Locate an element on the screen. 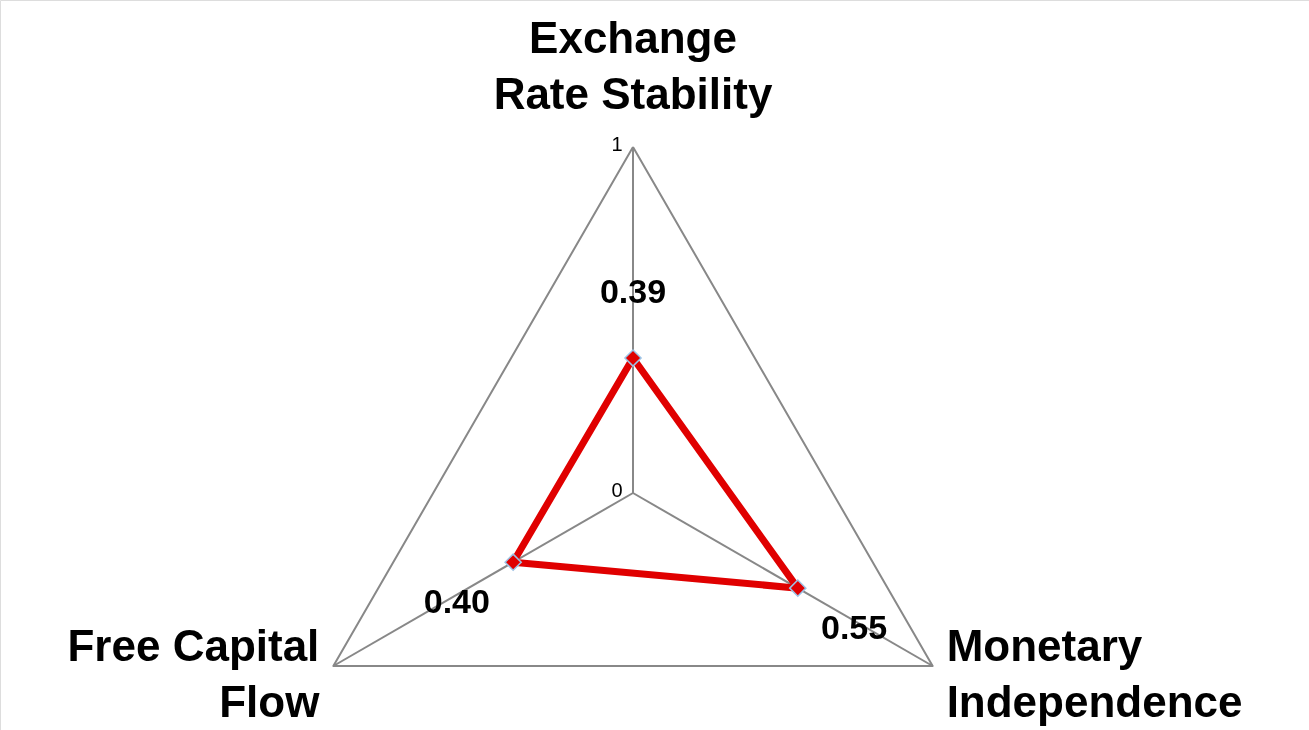 The image size is (1309, 730). data-label: 0.39 is located at coordinates (633, 291).